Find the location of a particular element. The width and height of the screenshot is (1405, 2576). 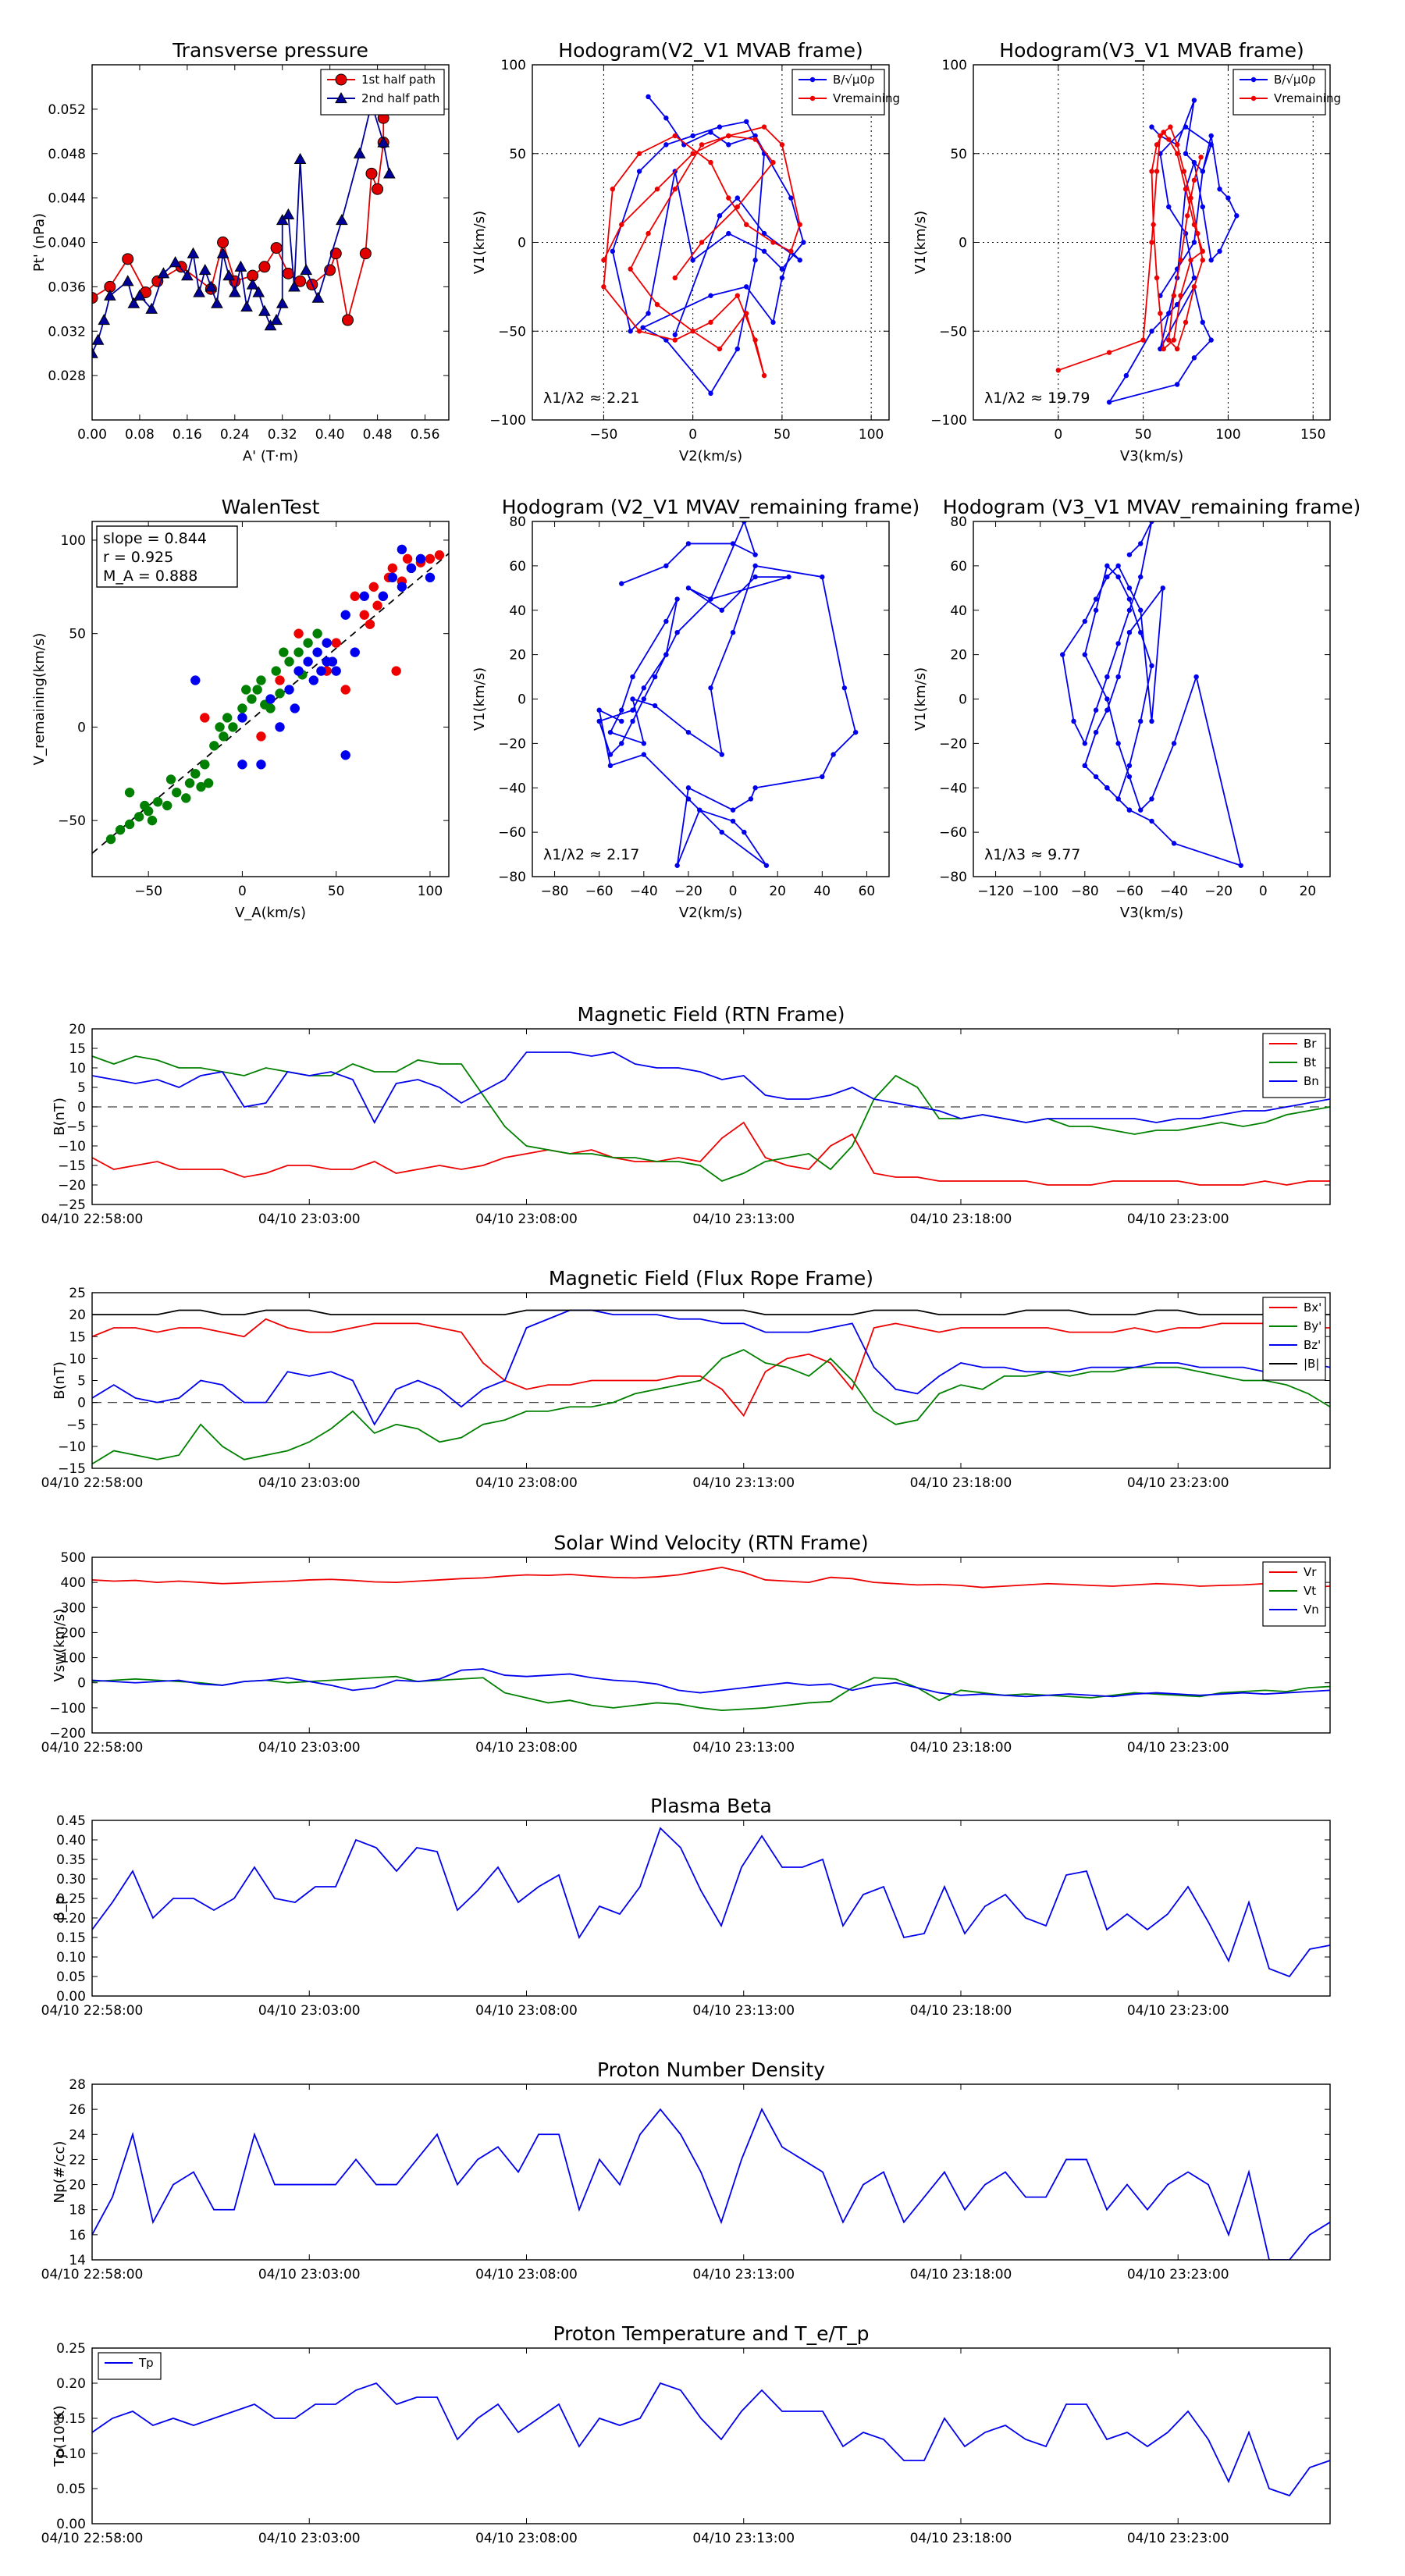

plot-frame is located at coordinates (1152, 699).